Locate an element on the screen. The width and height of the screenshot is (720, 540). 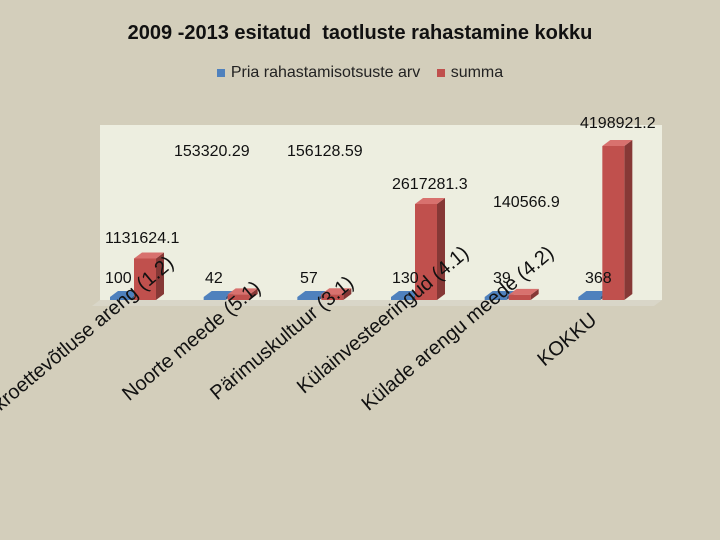
data-label-summa: 4198921.2 is located at coordinates (618, 123).